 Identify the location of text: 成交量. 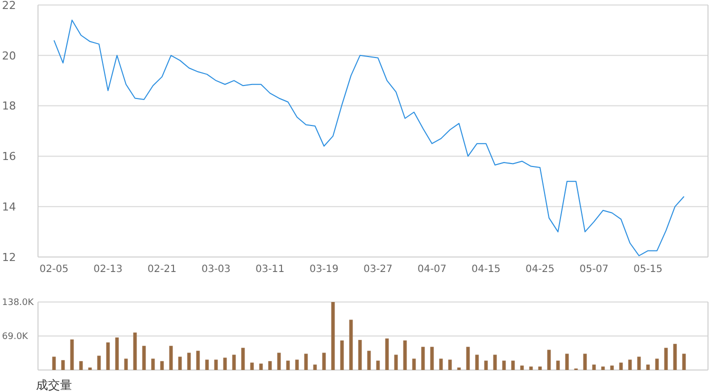
(54, 385).